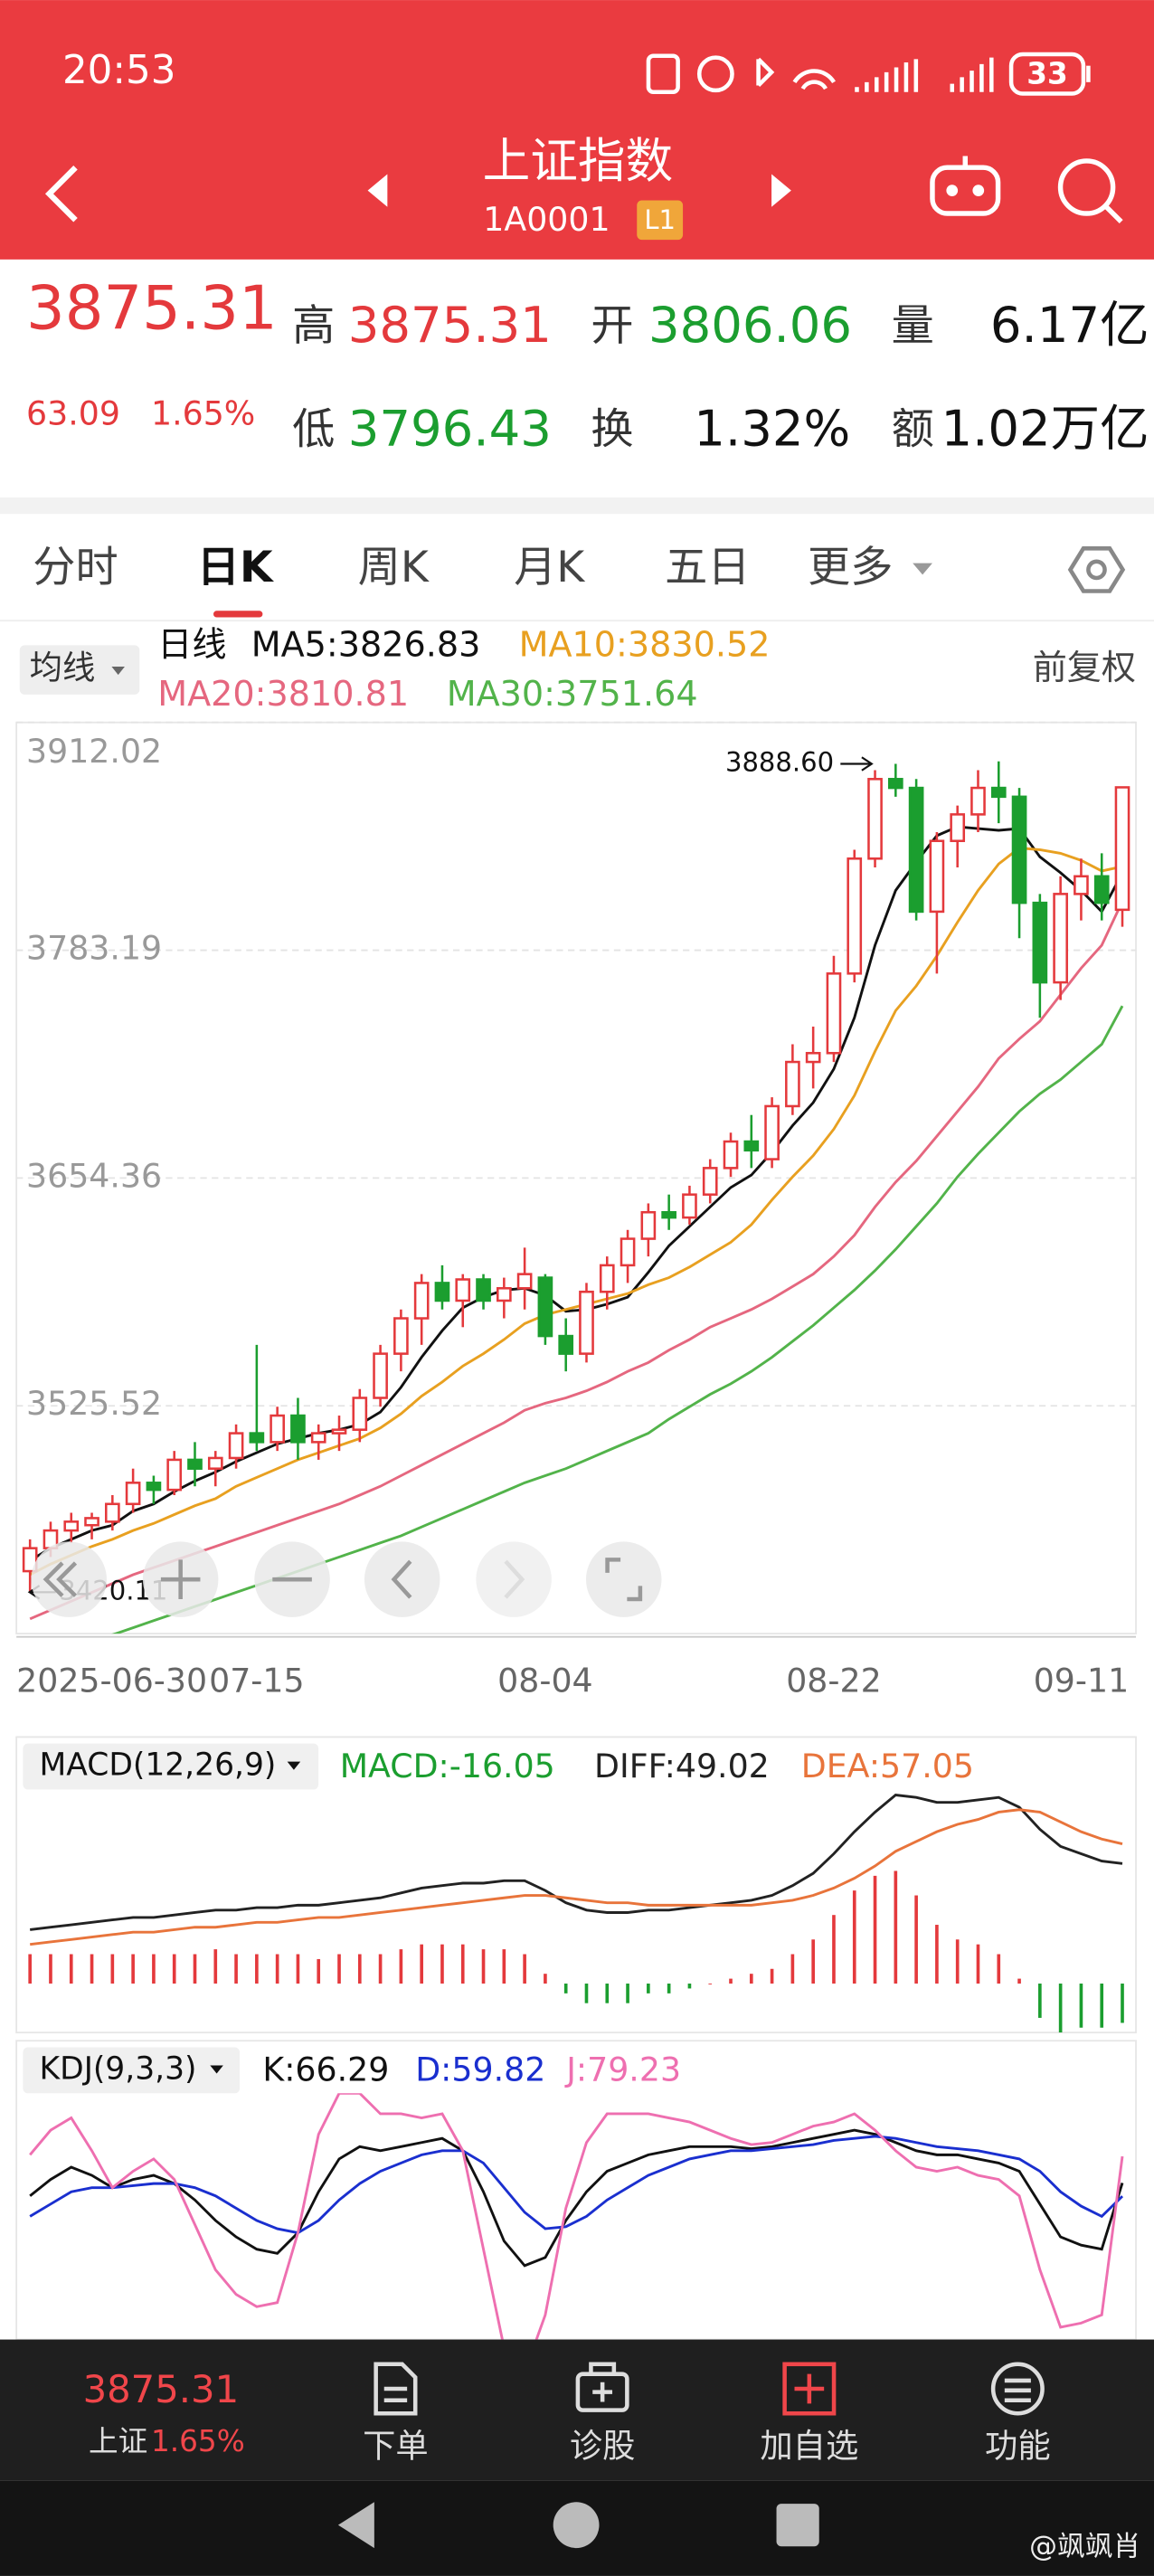 The image size is (1154, 2576). What do you see at coordinates (63, 668) in the screenshot?
I see `ma-button: 均线` at bounding box center [63, 668].